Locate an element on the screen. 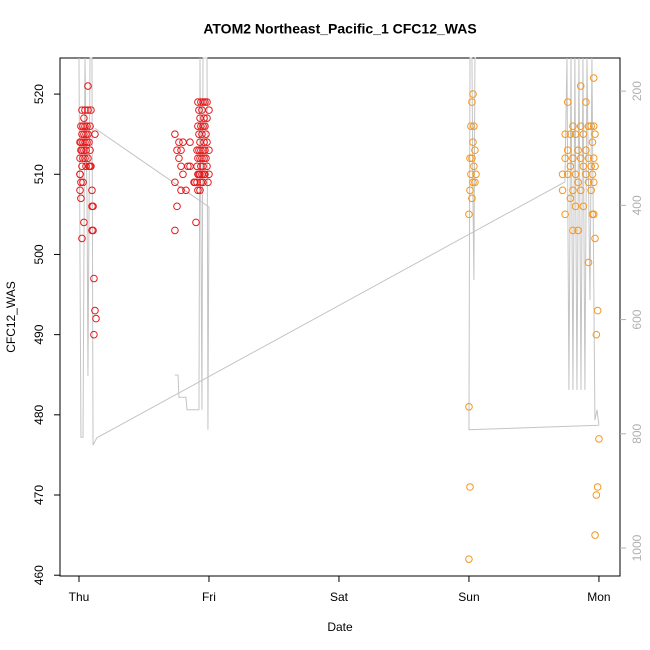 The width and height of the screenshot is (650, 650). x-tick-label: Thu is located at coordinates (79, 597).